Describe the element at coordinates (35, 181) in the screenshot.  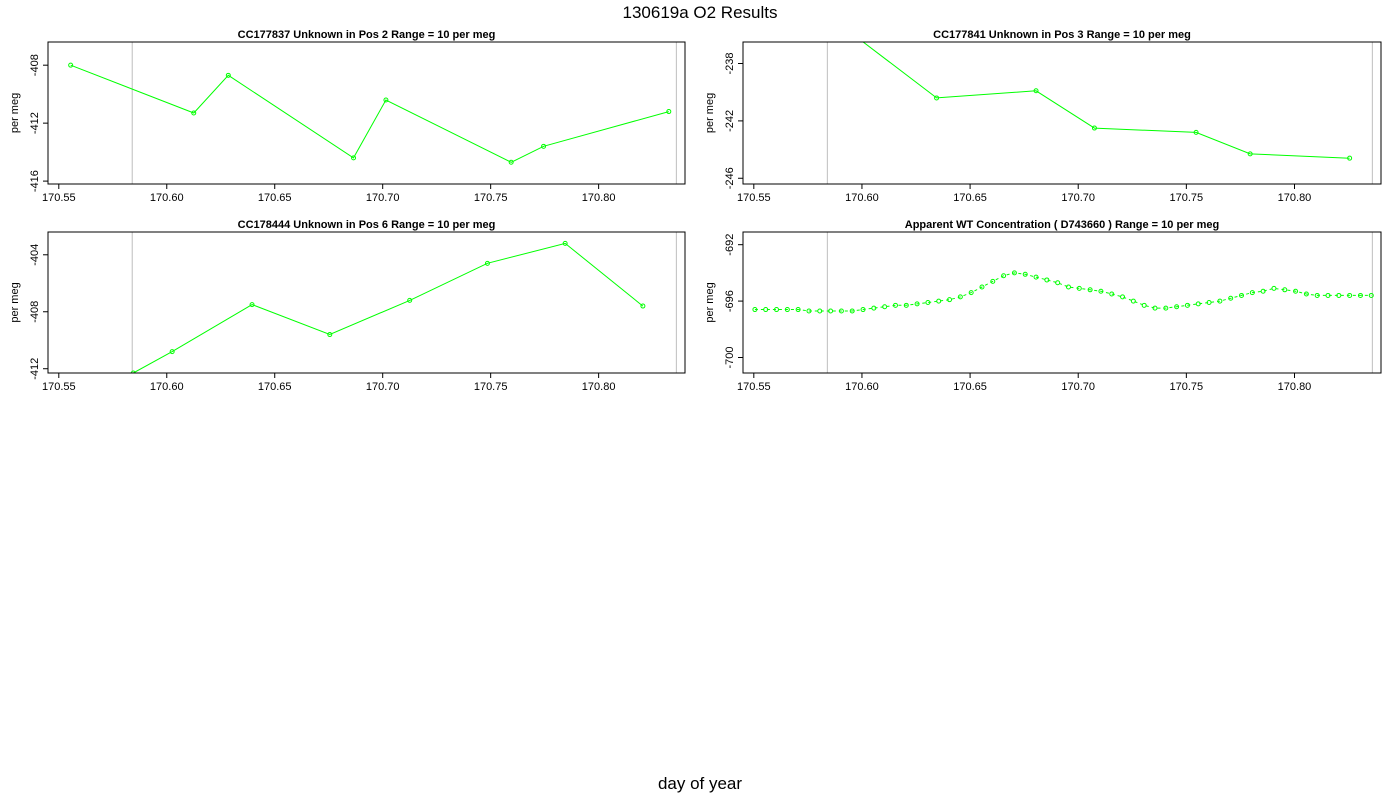
I see `y-tick-label: -416` at that location.